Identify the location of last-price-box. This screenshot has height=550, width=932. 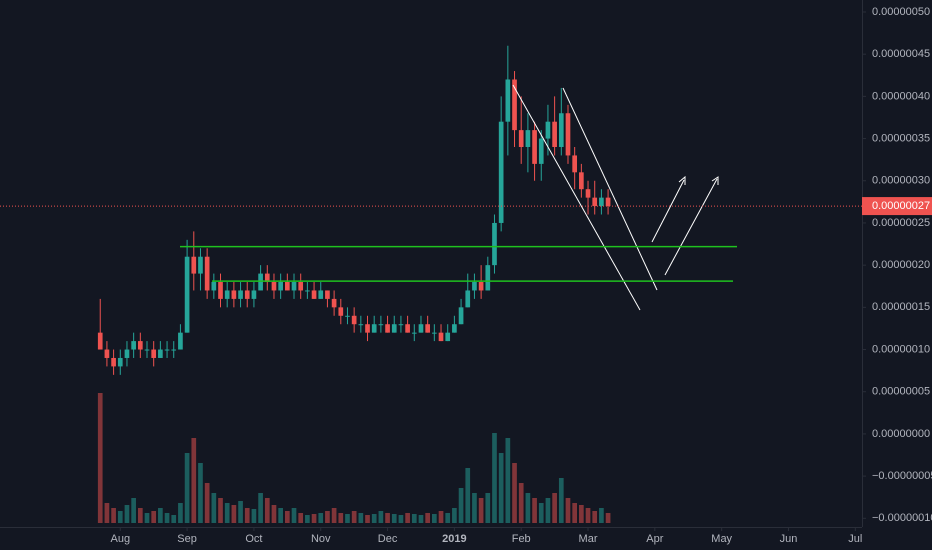
(897, 206).